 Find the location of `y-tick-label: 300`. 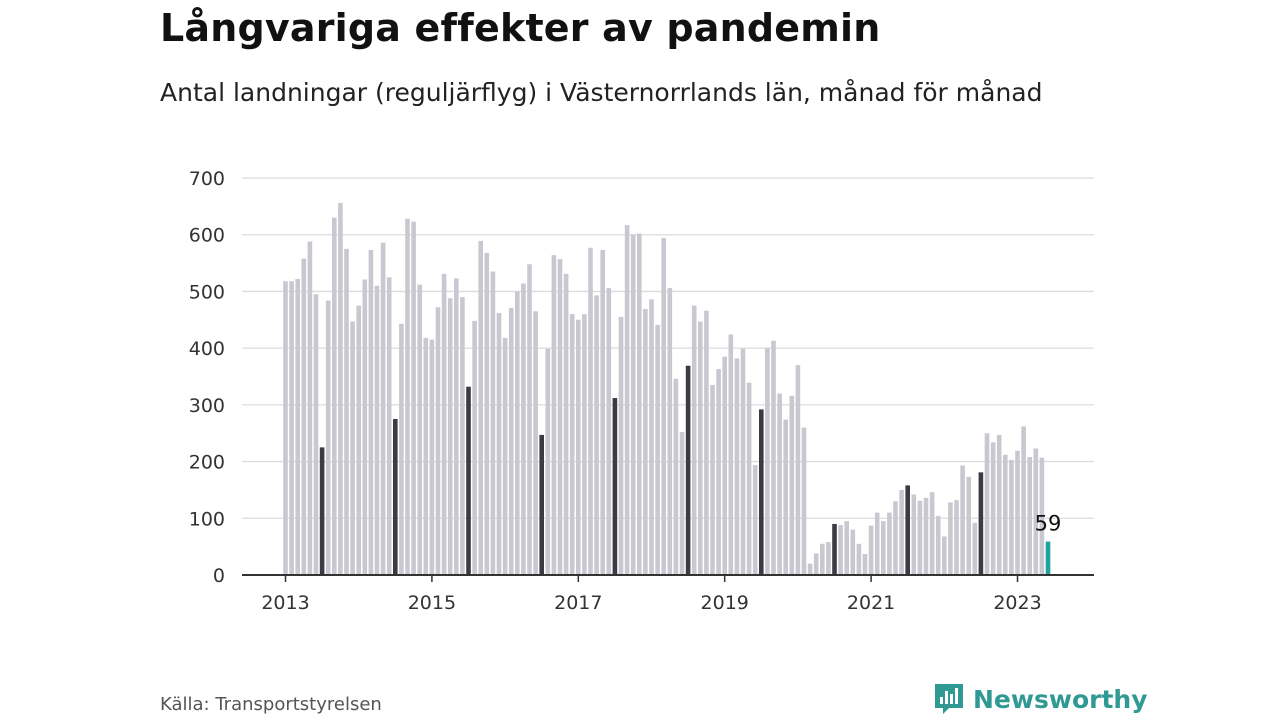

y-tick-label: 300 is located at coordinates (207, 406).